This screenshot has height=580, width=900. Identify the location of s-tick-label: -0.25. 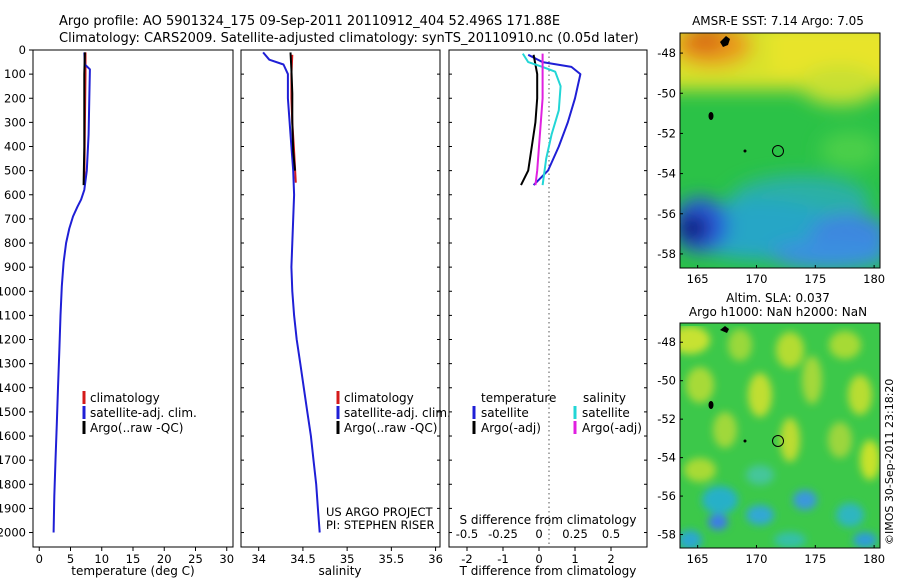
(503, 534).